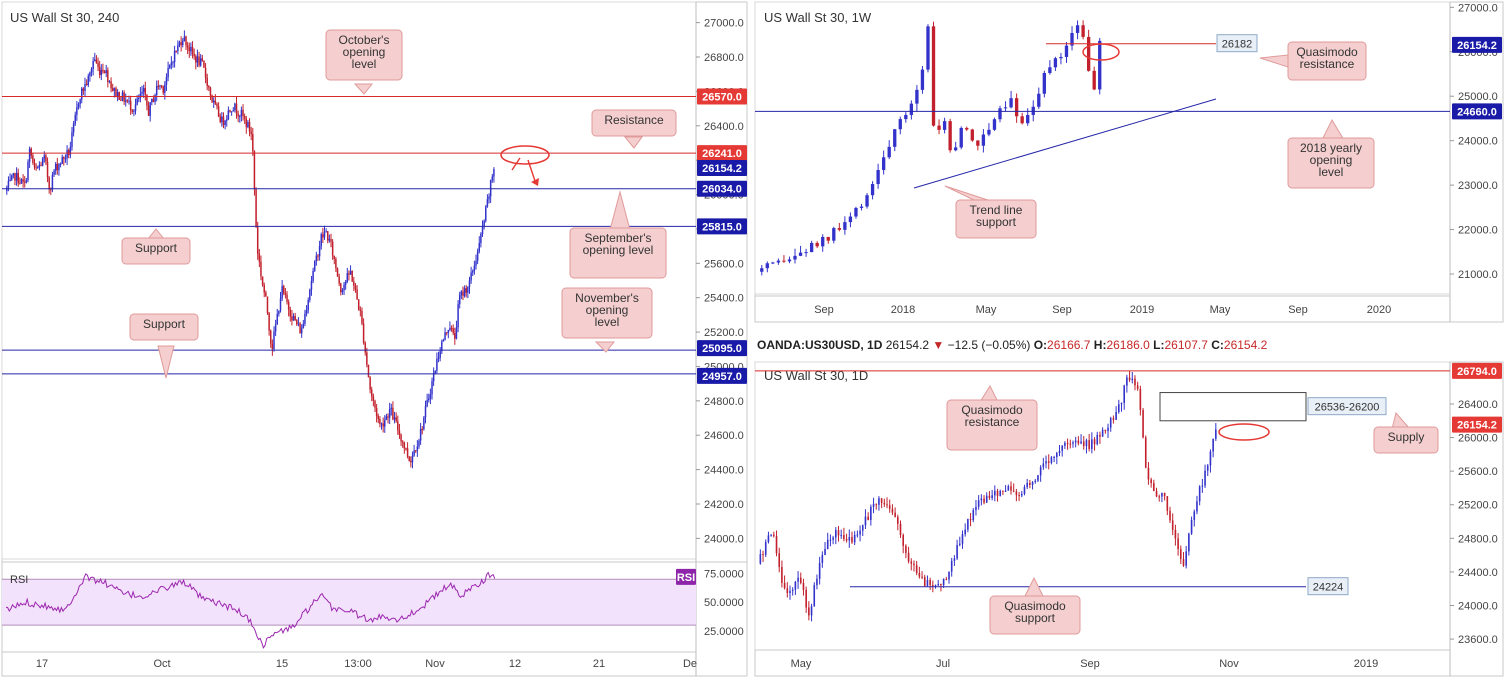 The width and height of the screenshot is (1505, 684). Describe the element at coordinates (821, 345) in the screenshot. I see `header-symbol: OANDA:US30USD, 1D` at that location.